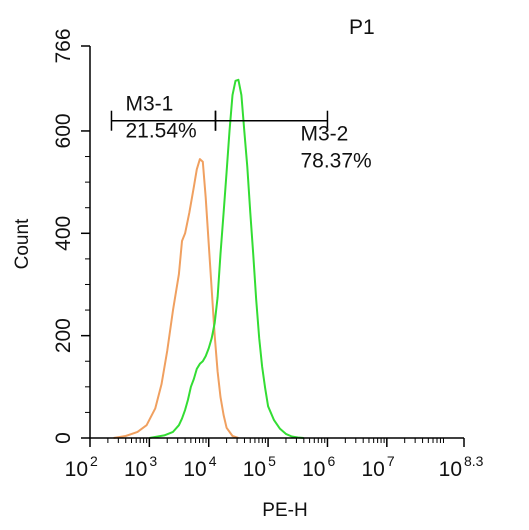 The width and height of the screenshot is (529, 530). Describe the element at coordinates (324, 134) in the screenshot. I see `gate-name-label: M3-2` at that location.